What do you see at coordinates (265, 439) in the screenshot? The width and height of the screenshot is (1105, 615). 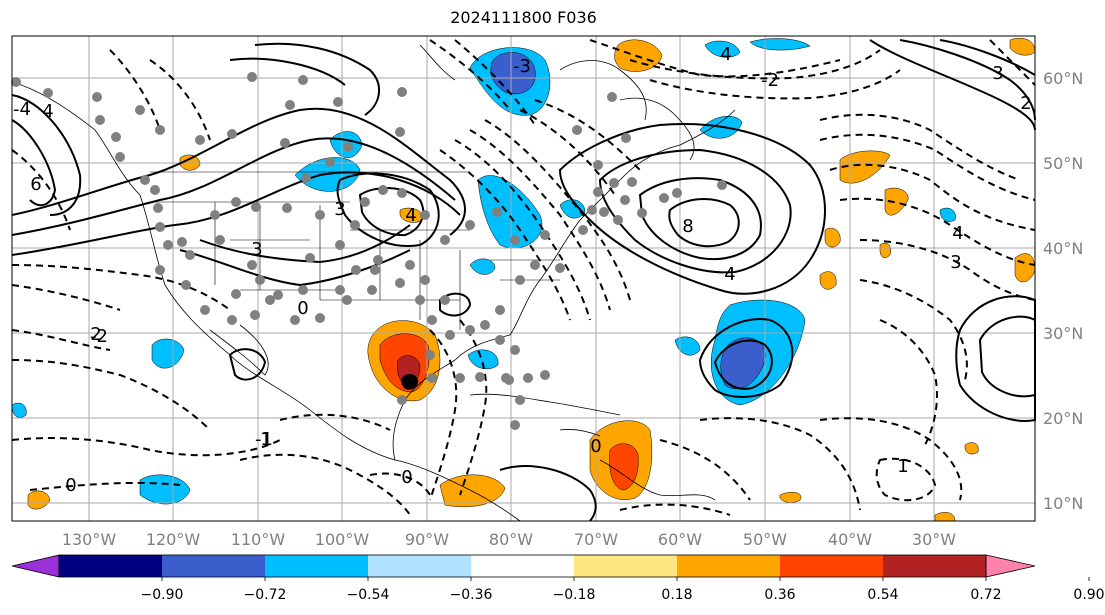 I see `contour-label: 1` at bounding box center [265, 439].